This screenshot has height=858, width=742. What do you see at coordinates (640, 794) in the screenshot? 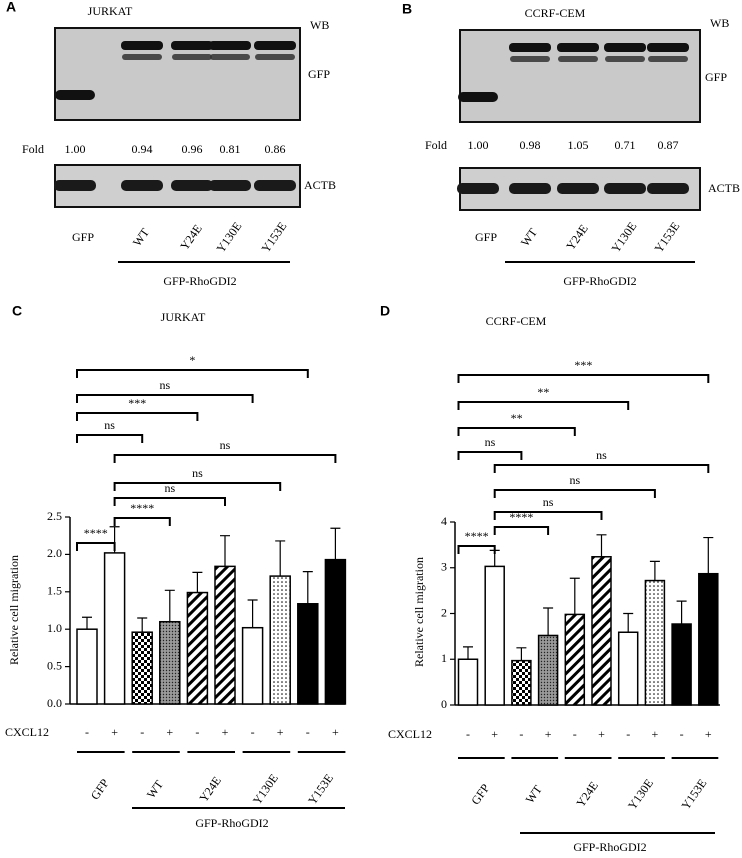
I see `group-label: Y130E` at bounding box center [640, 794].